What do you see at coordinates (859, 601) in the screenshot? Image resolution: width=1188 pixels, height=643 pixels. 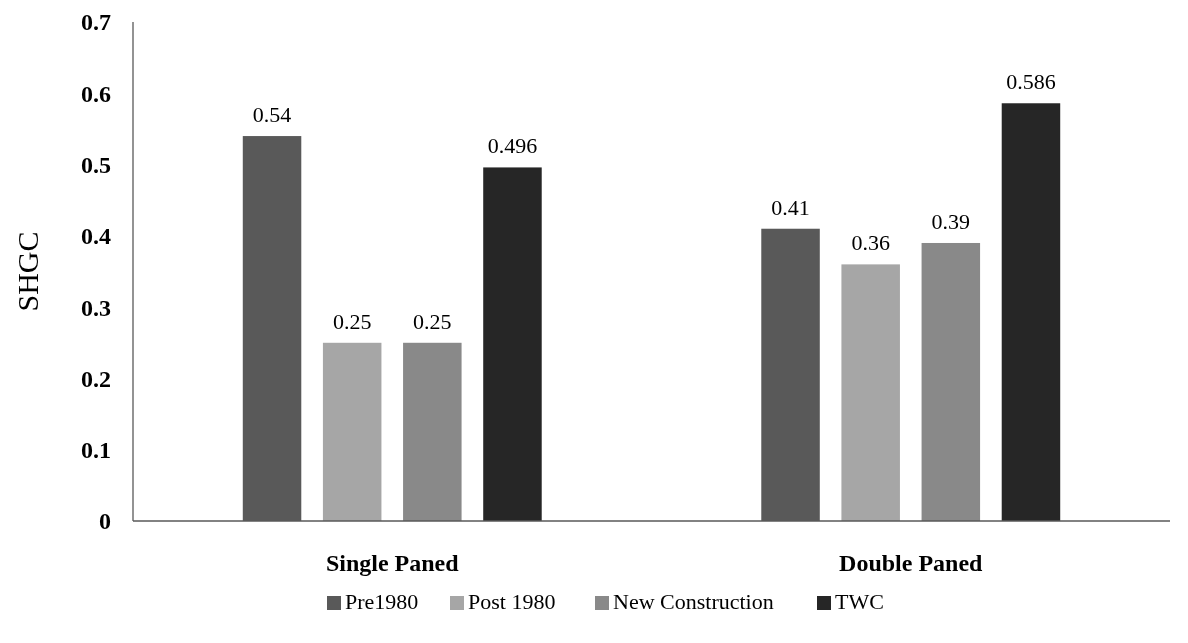 I see `legend-label: TWC` at bounding box center [859, 601].